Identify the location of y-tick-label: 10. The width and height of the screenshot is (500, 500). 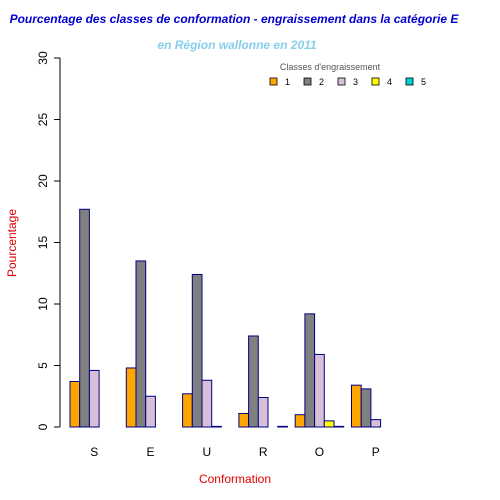
(43, 304).